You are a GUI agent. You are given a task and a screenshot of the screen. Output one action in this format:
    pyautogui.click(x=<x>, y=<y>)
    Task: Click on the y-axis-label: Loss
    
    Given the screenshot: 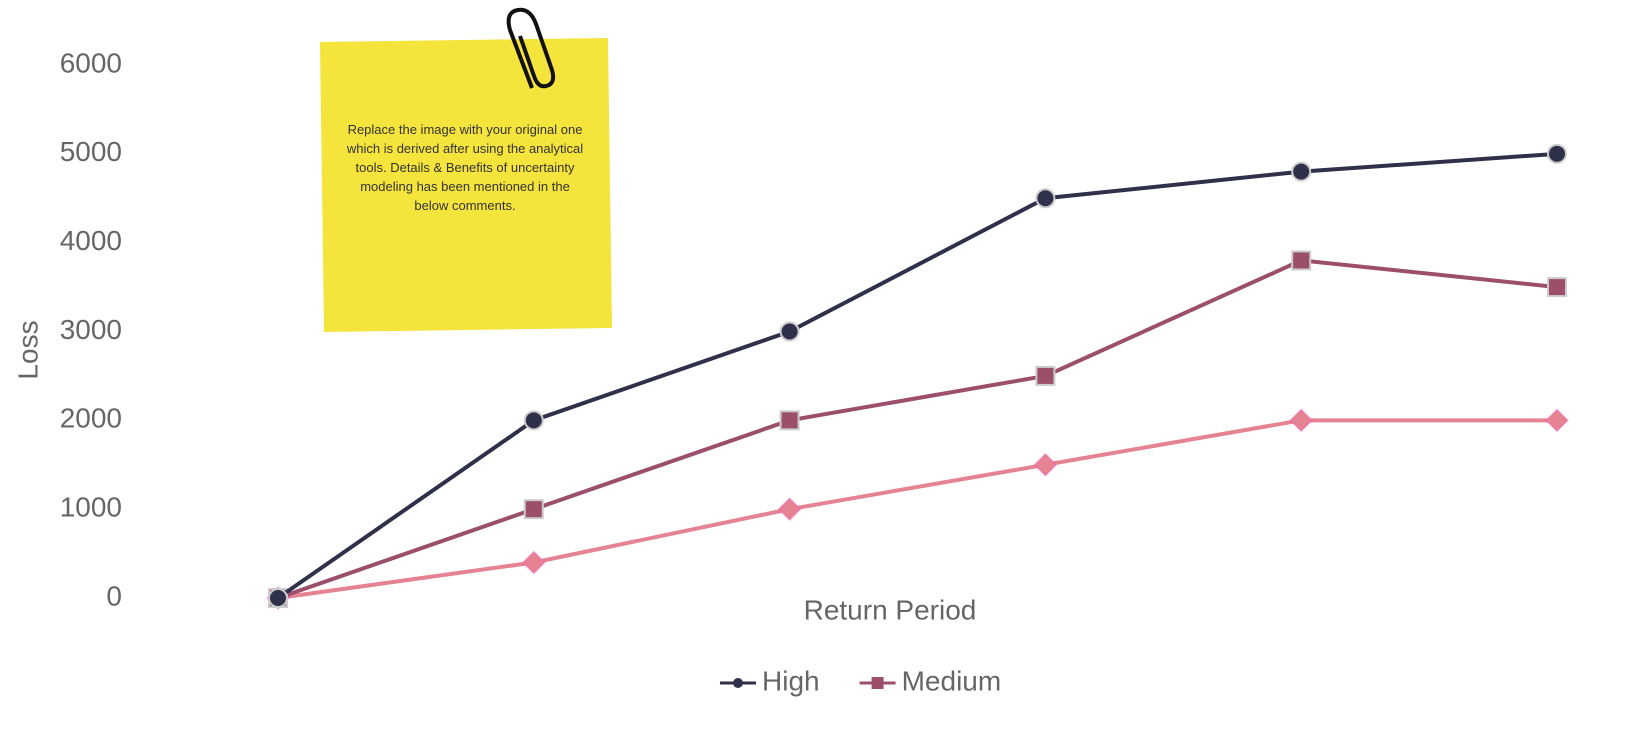 What is the action you would take?
    pyautogui.click(x=27, y=349)
    